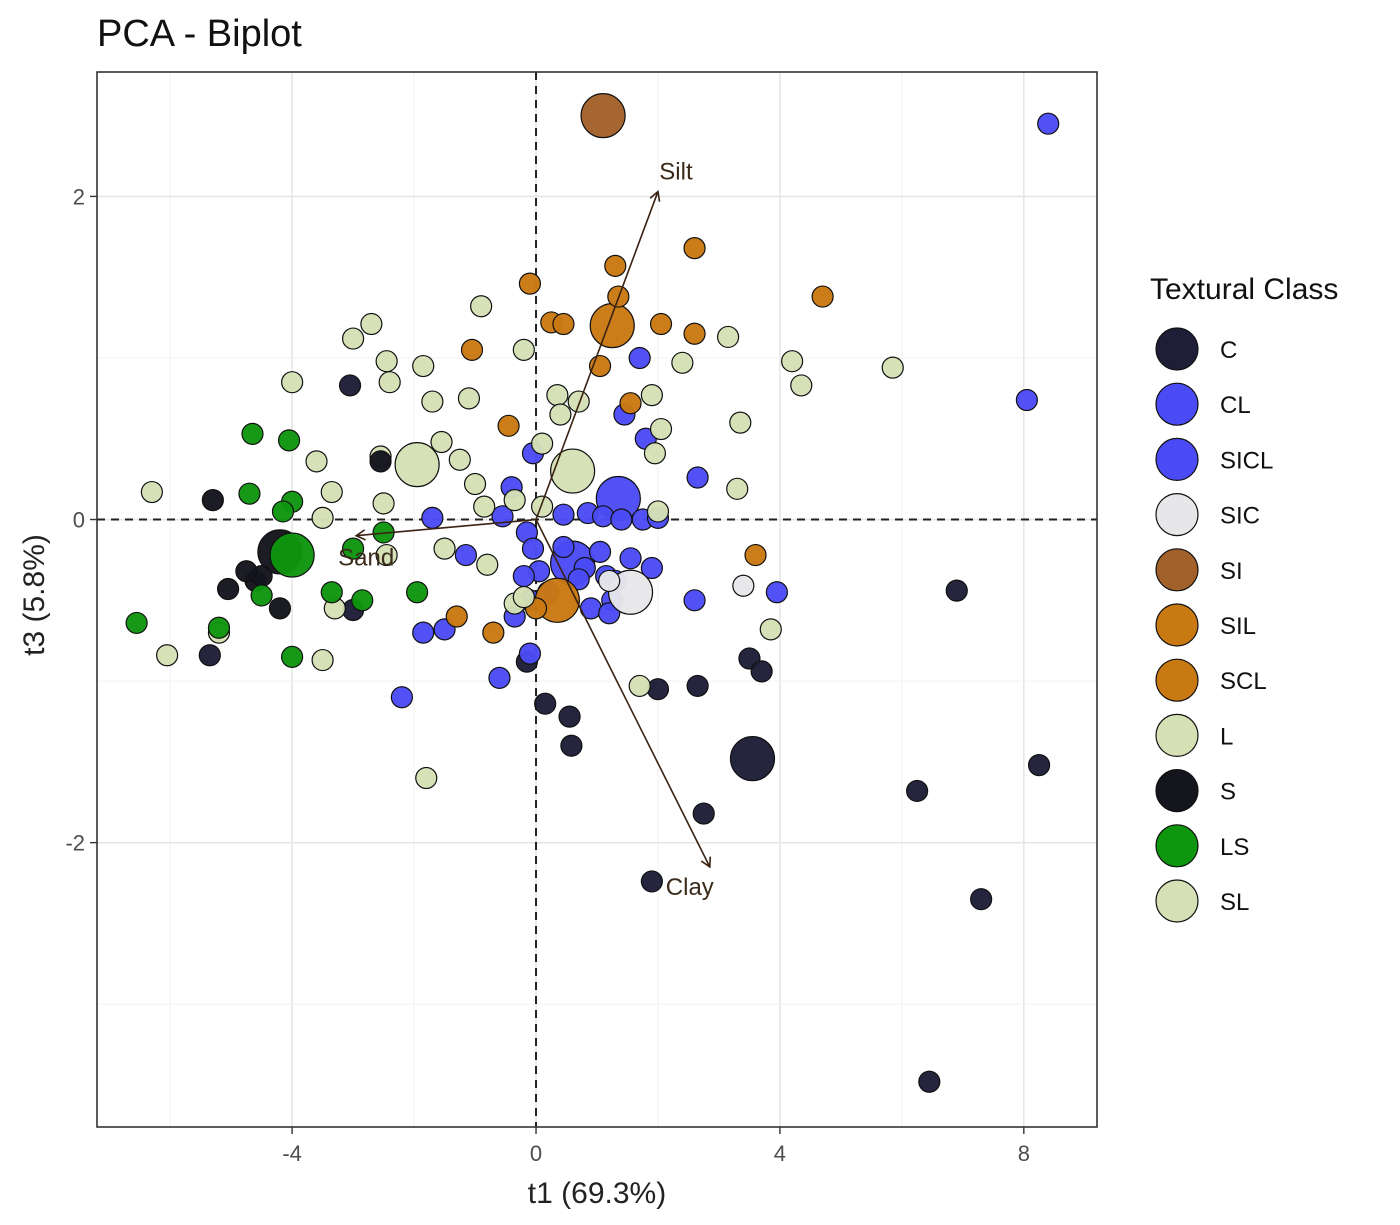  Describe the element at coordinates (536, 1153) in the screenshot. I see `x-tick-label: 0` at that location.